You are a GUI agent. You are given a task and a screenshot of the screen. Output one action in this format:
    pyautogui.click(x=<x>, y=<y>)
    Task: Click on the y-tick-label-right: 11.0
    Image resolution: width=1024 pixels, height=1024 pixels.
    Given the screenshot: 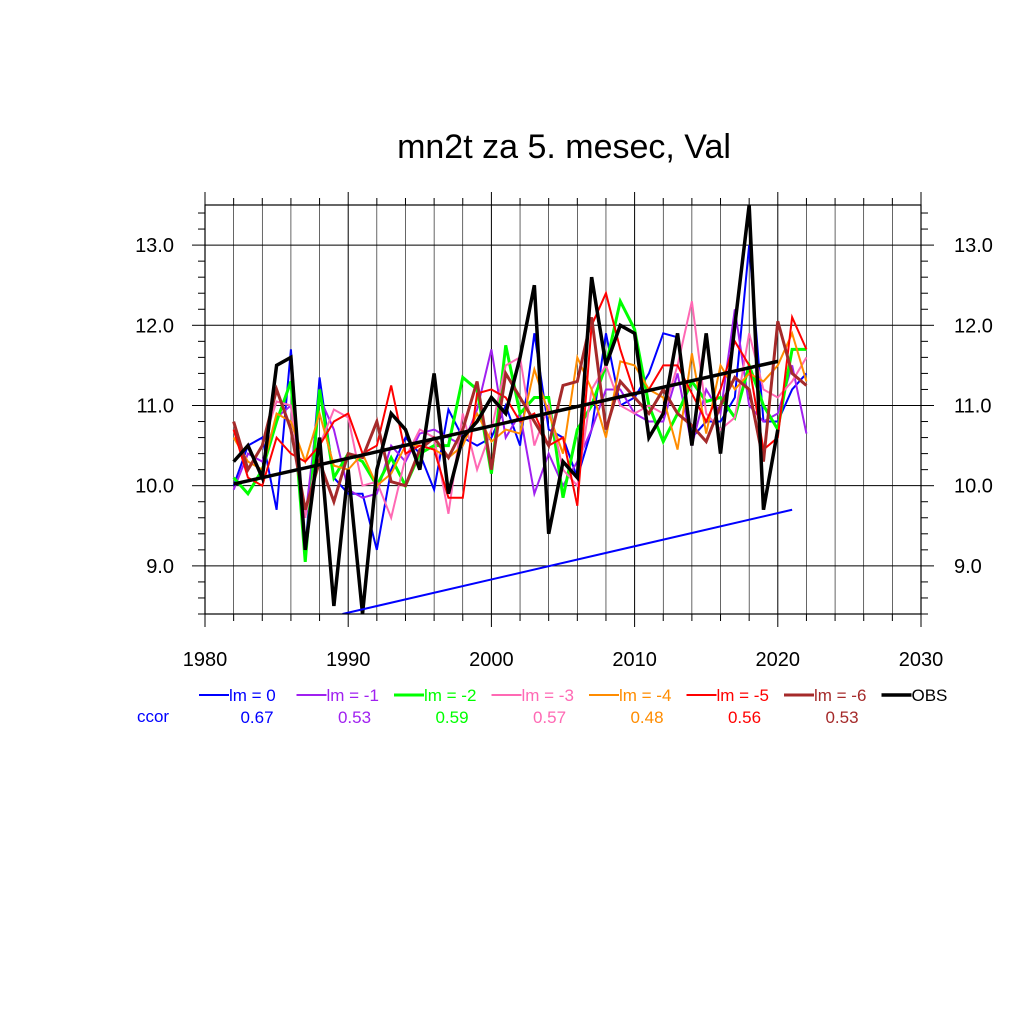 What is the action you would take?
    pyautogui.click(x=972, y=406)
    